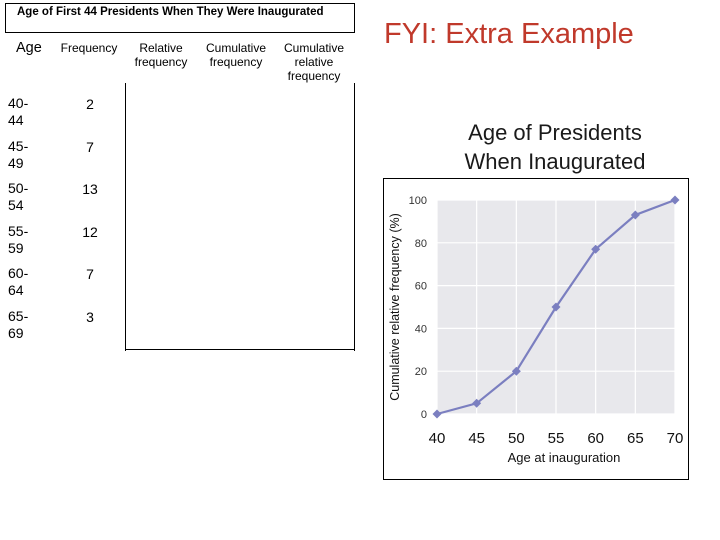 This screenshot has width=720, height=540. Describe the element at coordinates (314, 48) in the screenshot. I see `header-cum-rel-line1: Cumulative` at that location.